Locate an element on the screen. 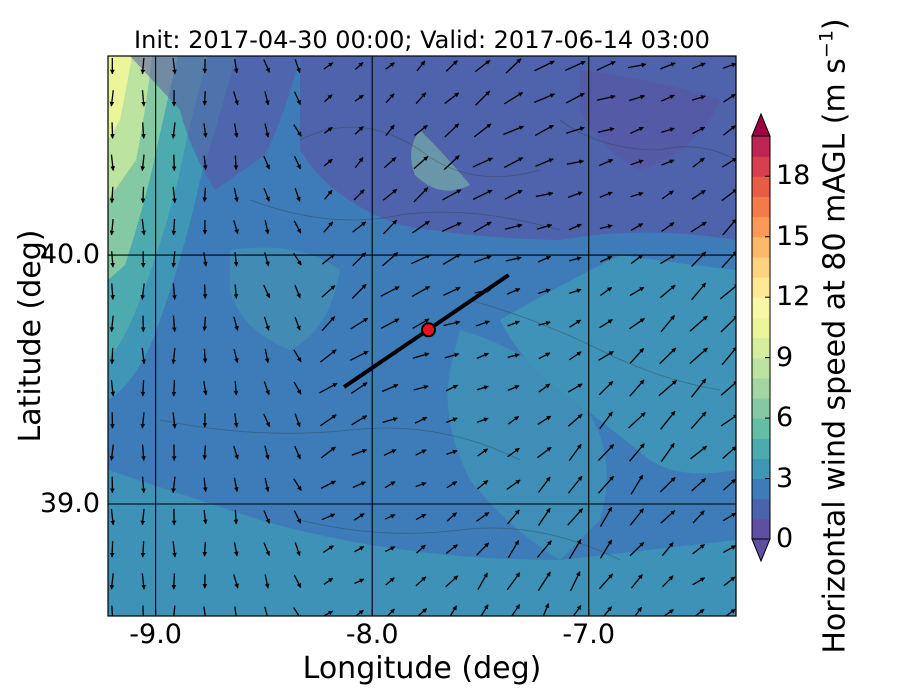 The width and height of the screenshot is (900, 700). y-tick-label: 40.0 is located at coordinates (69, 255).